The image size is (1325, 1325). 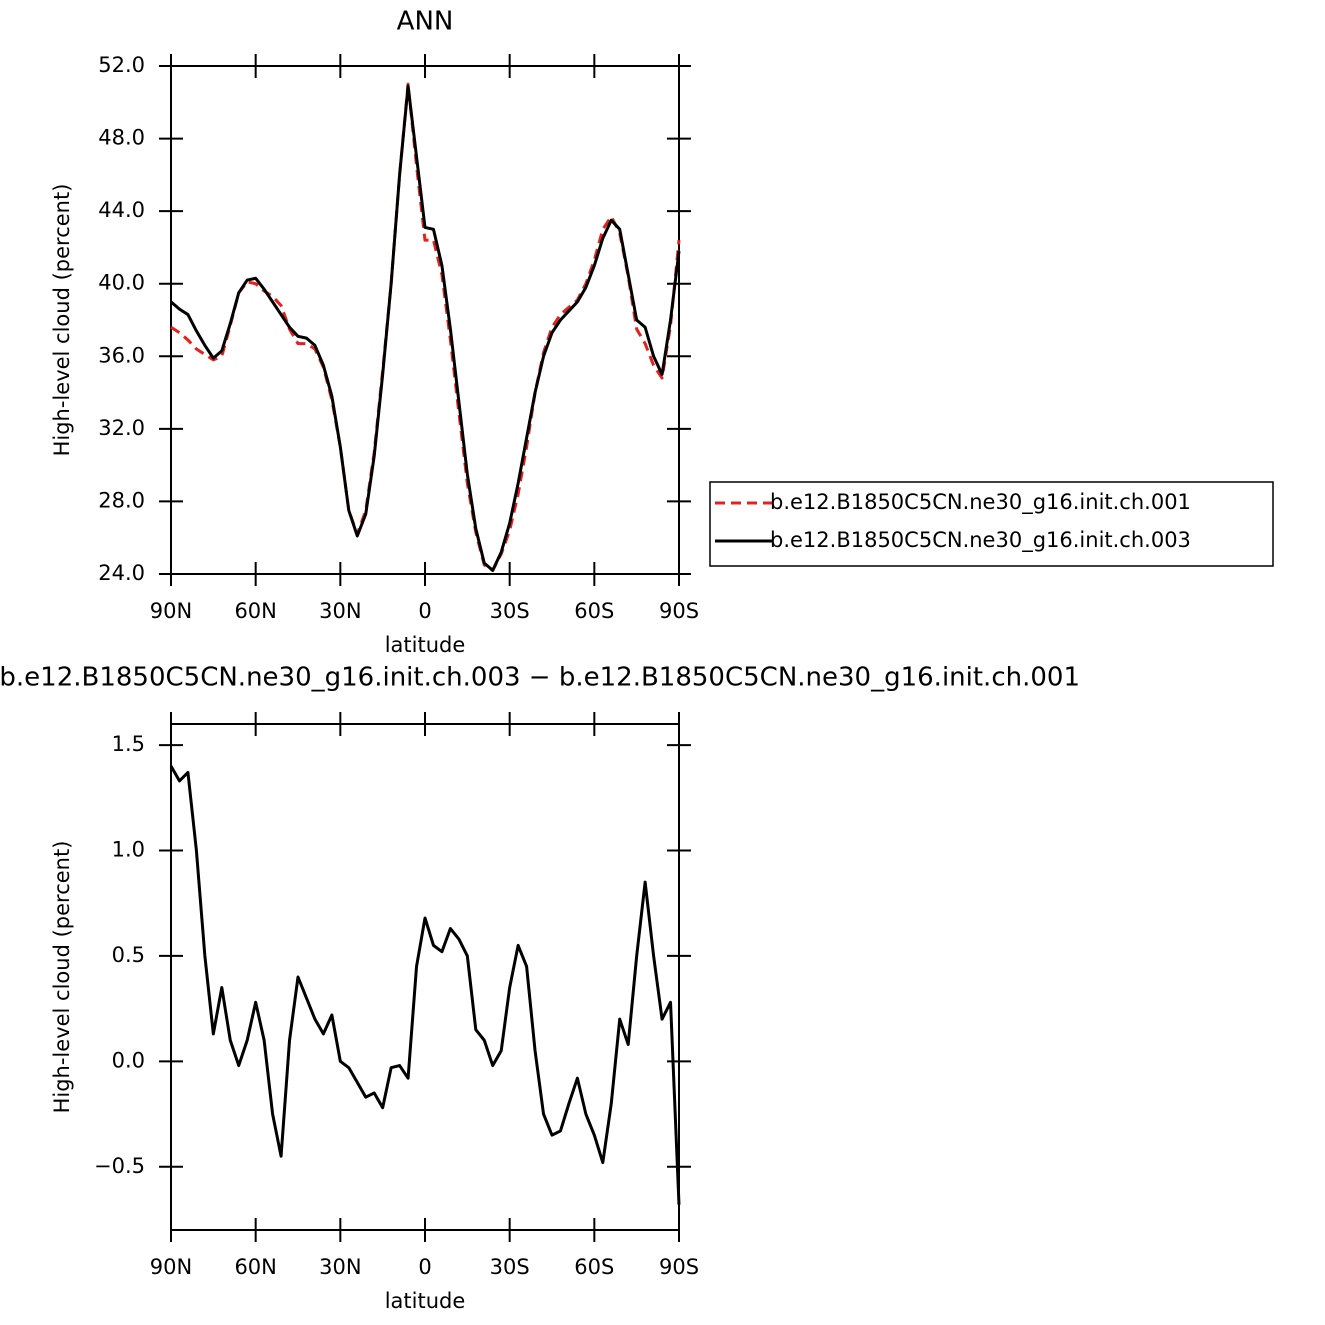 What do you see at coordinates (980, 502) in the screenshot?
I see `legend-label: b.e12.B1850C5CN.ne30_g16.init.ch.001` at bounding box center [980, 502].